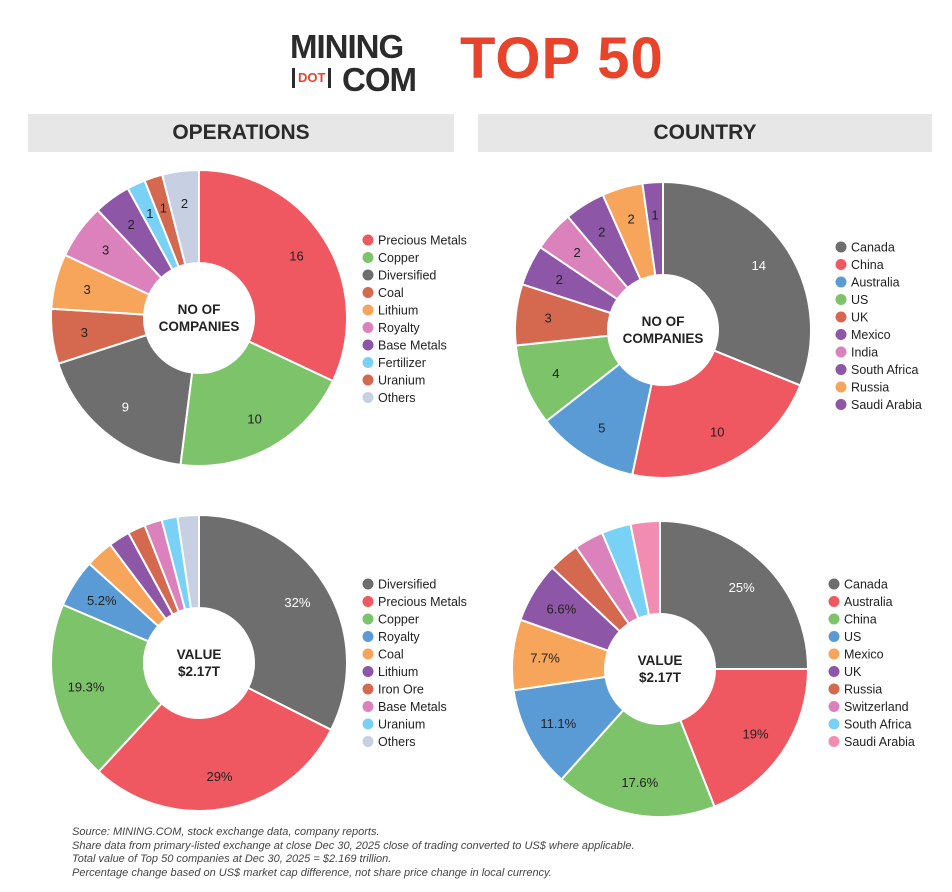 The width and height of the screenshot is (952, 892). Describe the element at coordinates (125, 406) in the screenshot. I see `slice-value-label: 9` at that location.